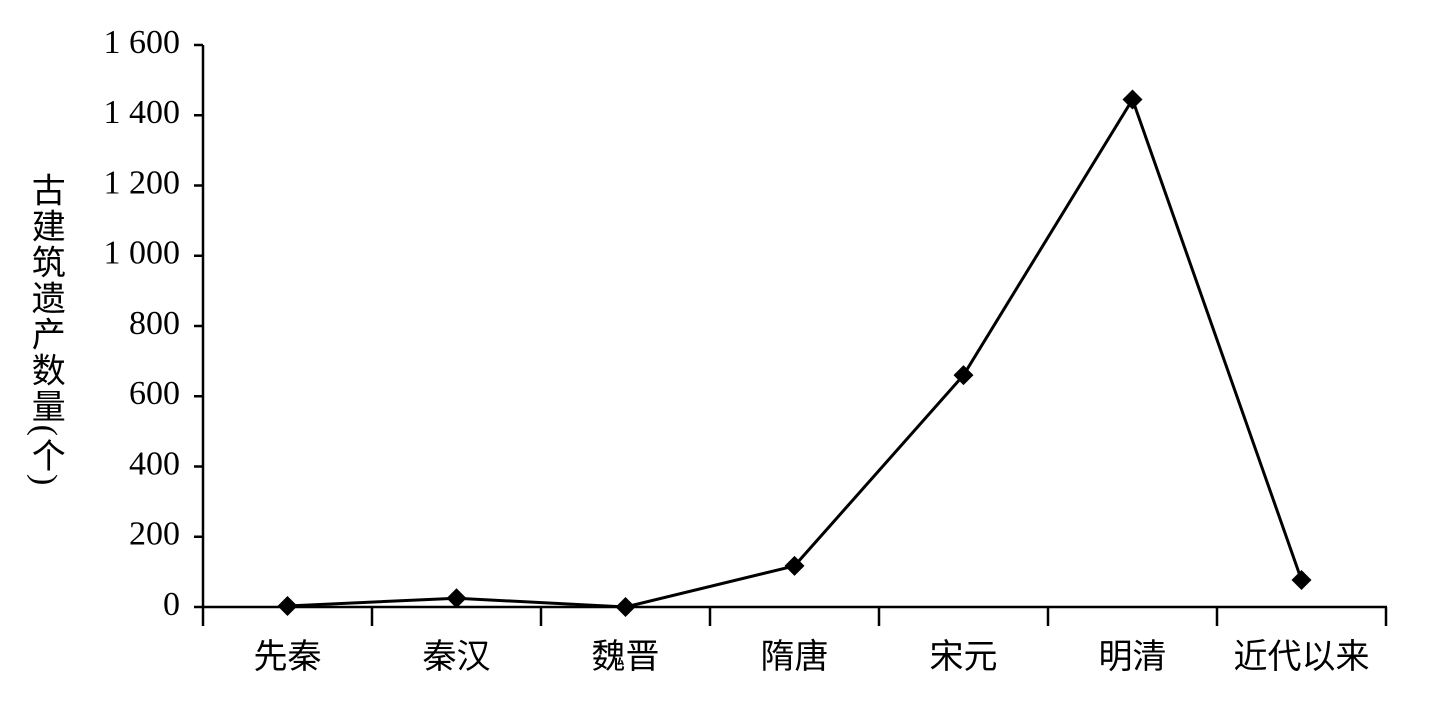 This screenshot has width=1436, height=707. I want to click on x-tick-label: 隋唐, so click(795, 657).